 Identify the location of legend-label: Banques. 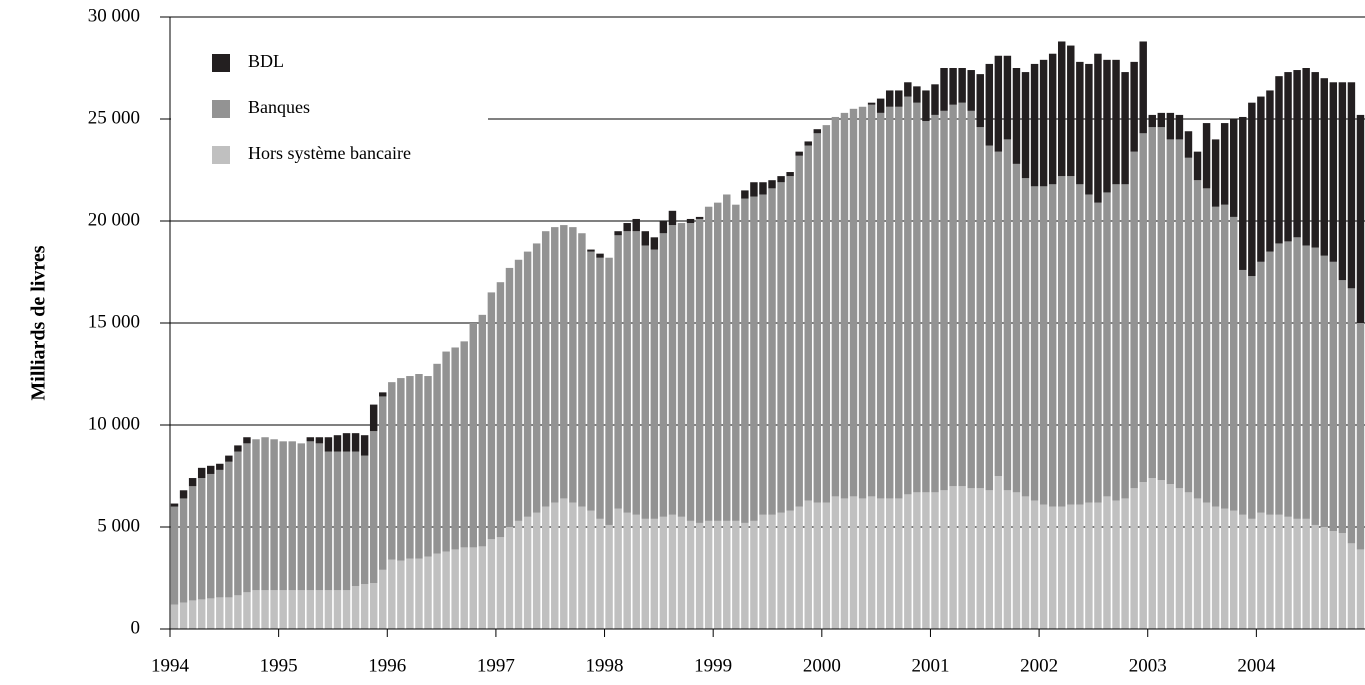
(279, 107).